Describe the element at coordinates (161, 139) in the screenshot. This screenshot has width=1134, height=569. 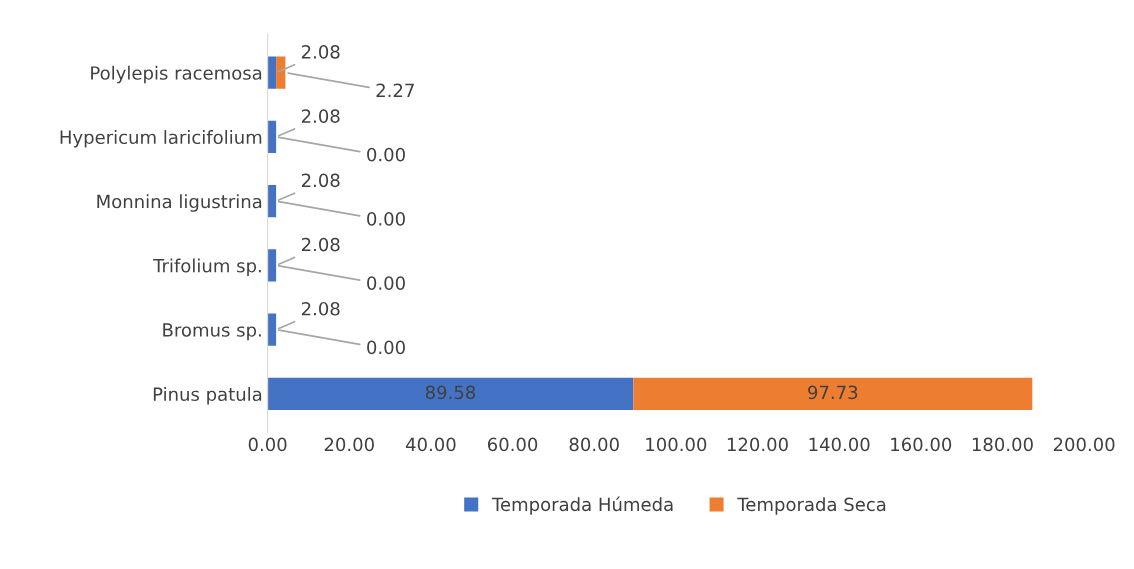
I see `y-tick-label: Hypericum laricifolium` at that location.